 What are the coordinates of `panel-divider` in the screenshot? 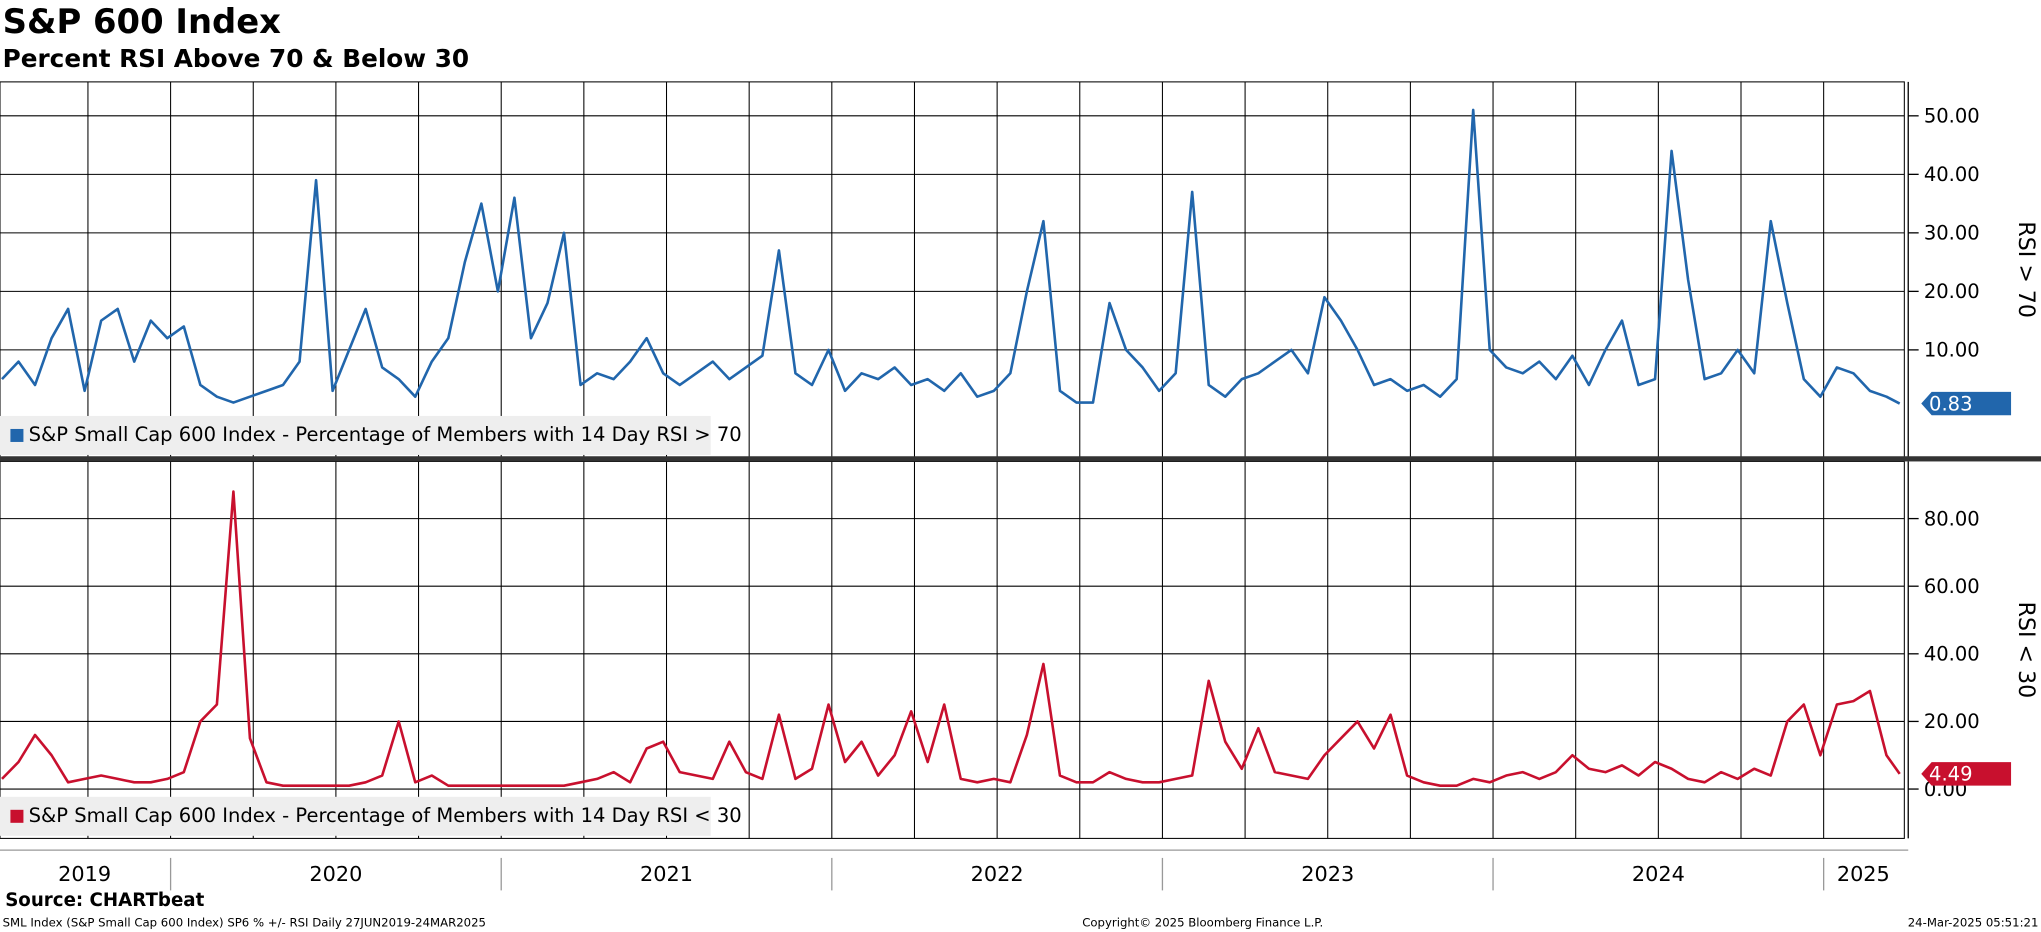 It's located at (1020, 459).